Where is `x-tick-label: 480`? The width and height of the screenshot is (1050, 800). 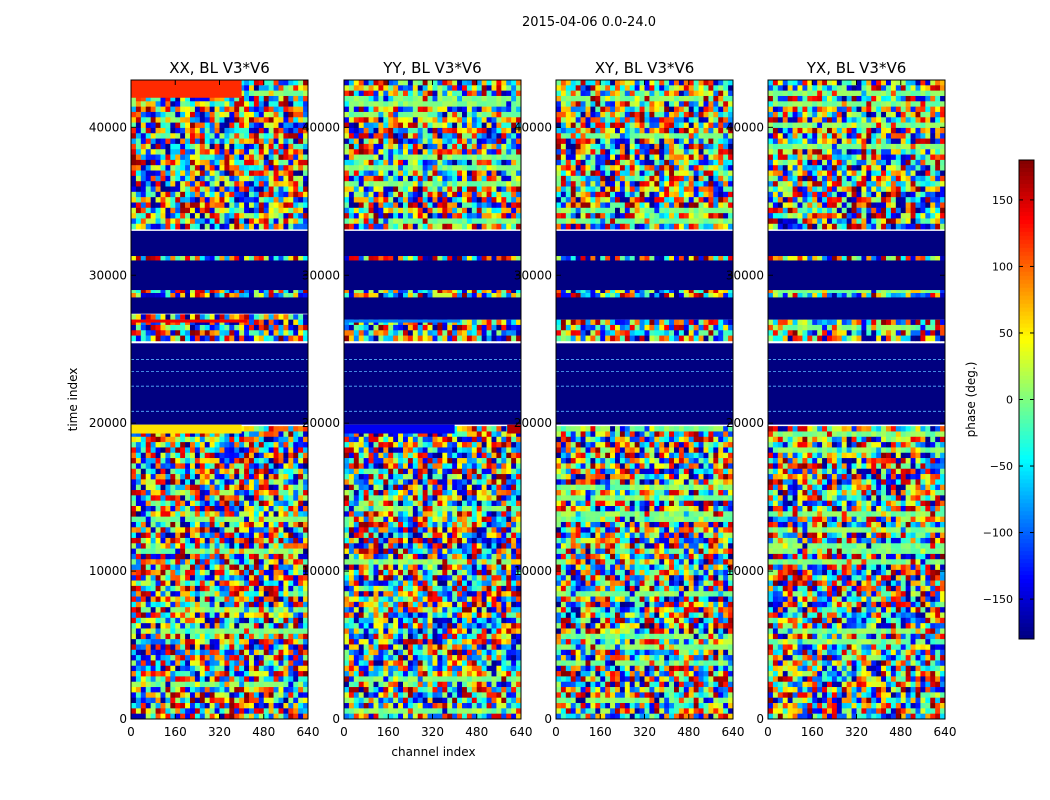
x-tick-label: 480 is located at coordinates (900, 732).